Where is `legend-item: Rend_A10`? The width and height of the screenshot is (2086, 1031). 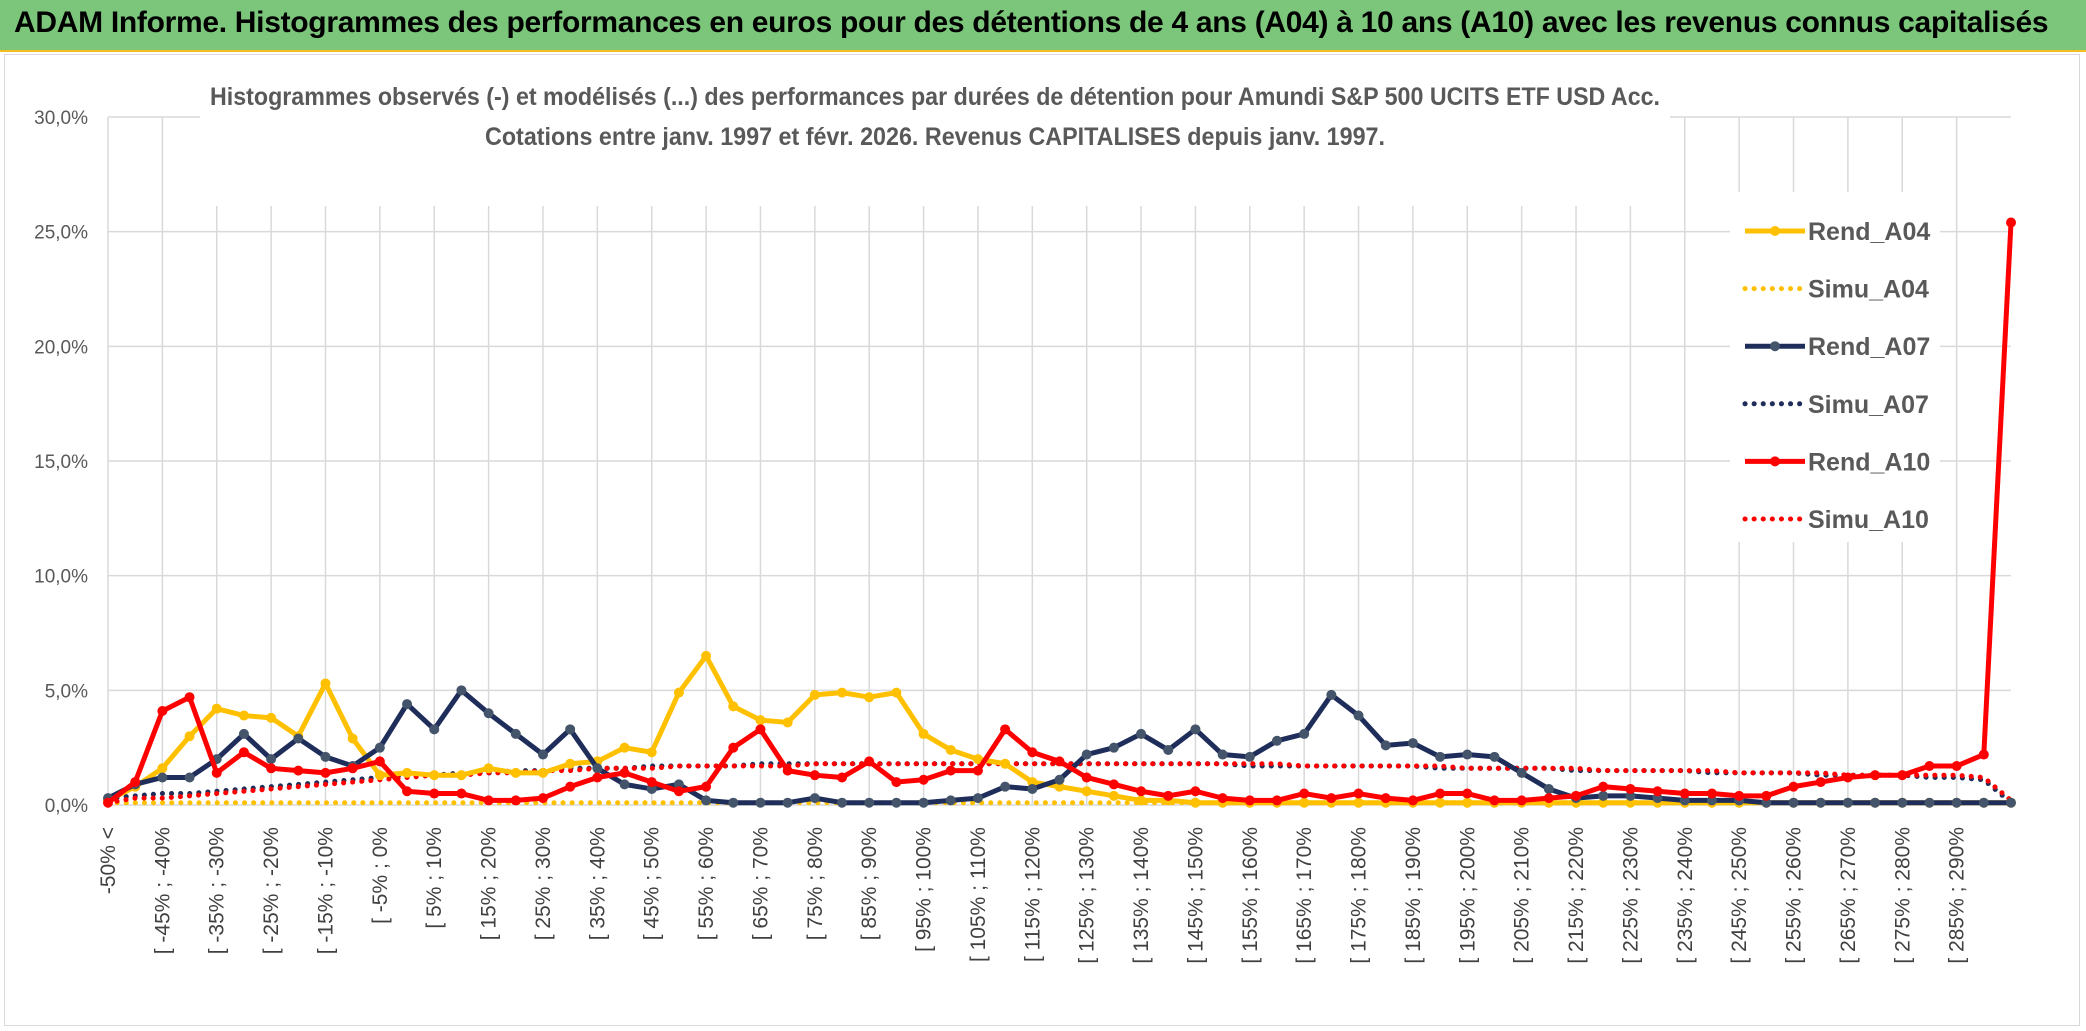 legend-item: Rend_A10 is located at coordinates (1837, 462).